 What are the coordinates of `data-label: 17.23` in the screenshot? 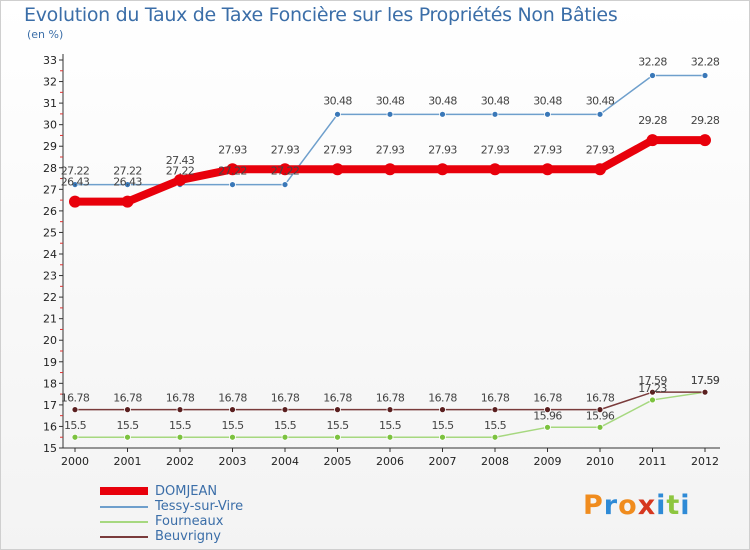 It's located at (652, 388).